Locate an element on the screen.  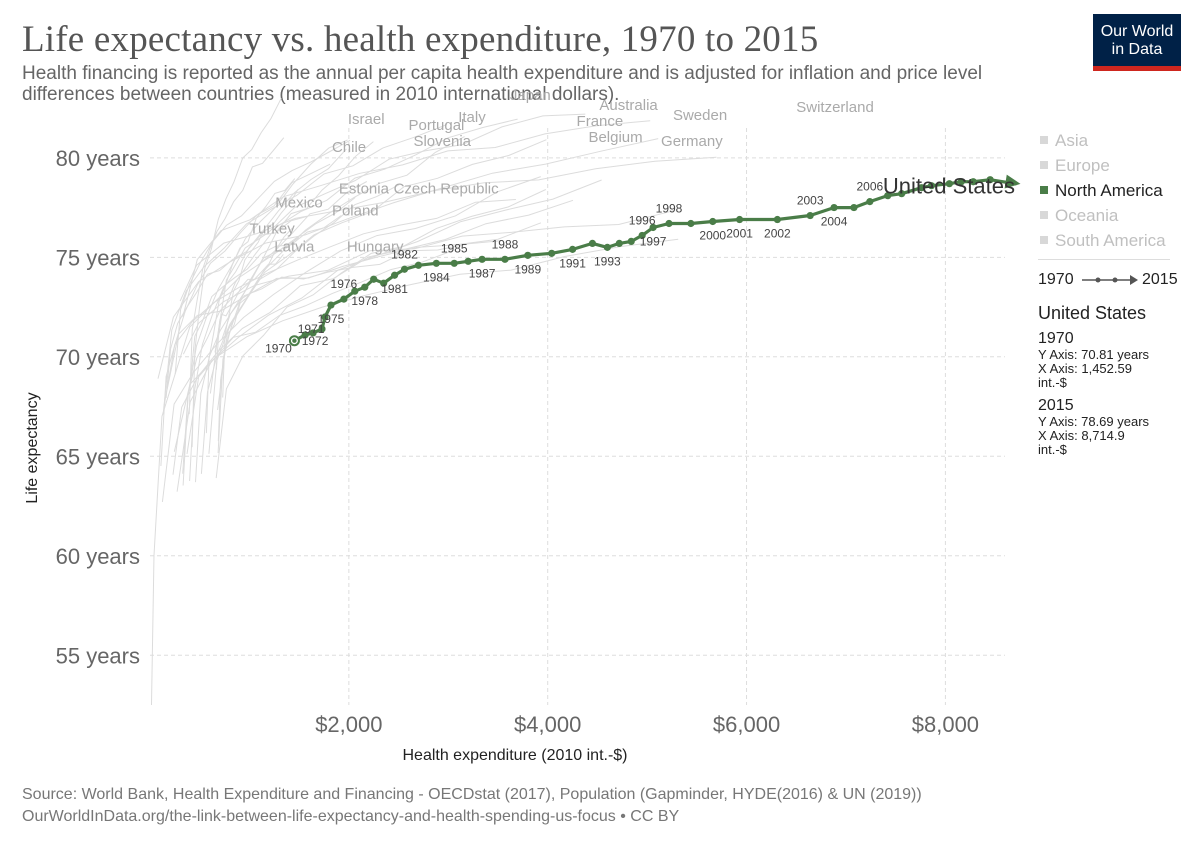
year-label: 1971 is located at coordinates (311, 329).